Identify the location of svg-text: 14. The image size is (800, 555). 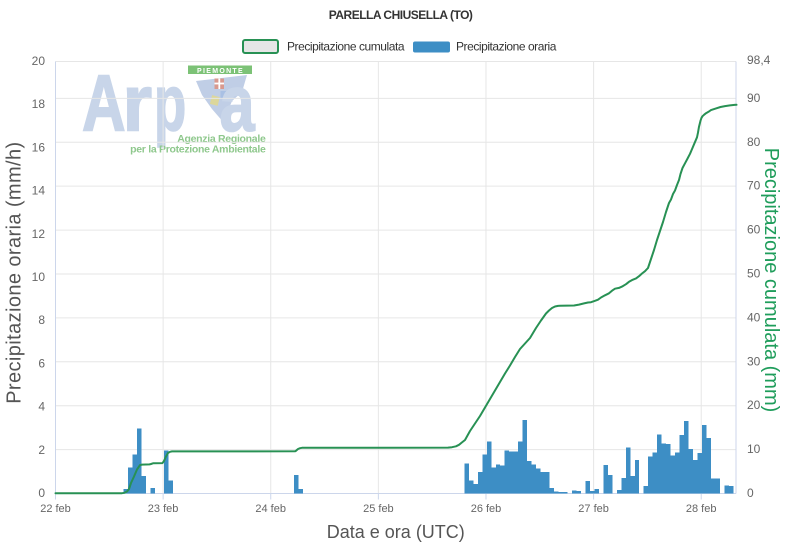
(39, 191).